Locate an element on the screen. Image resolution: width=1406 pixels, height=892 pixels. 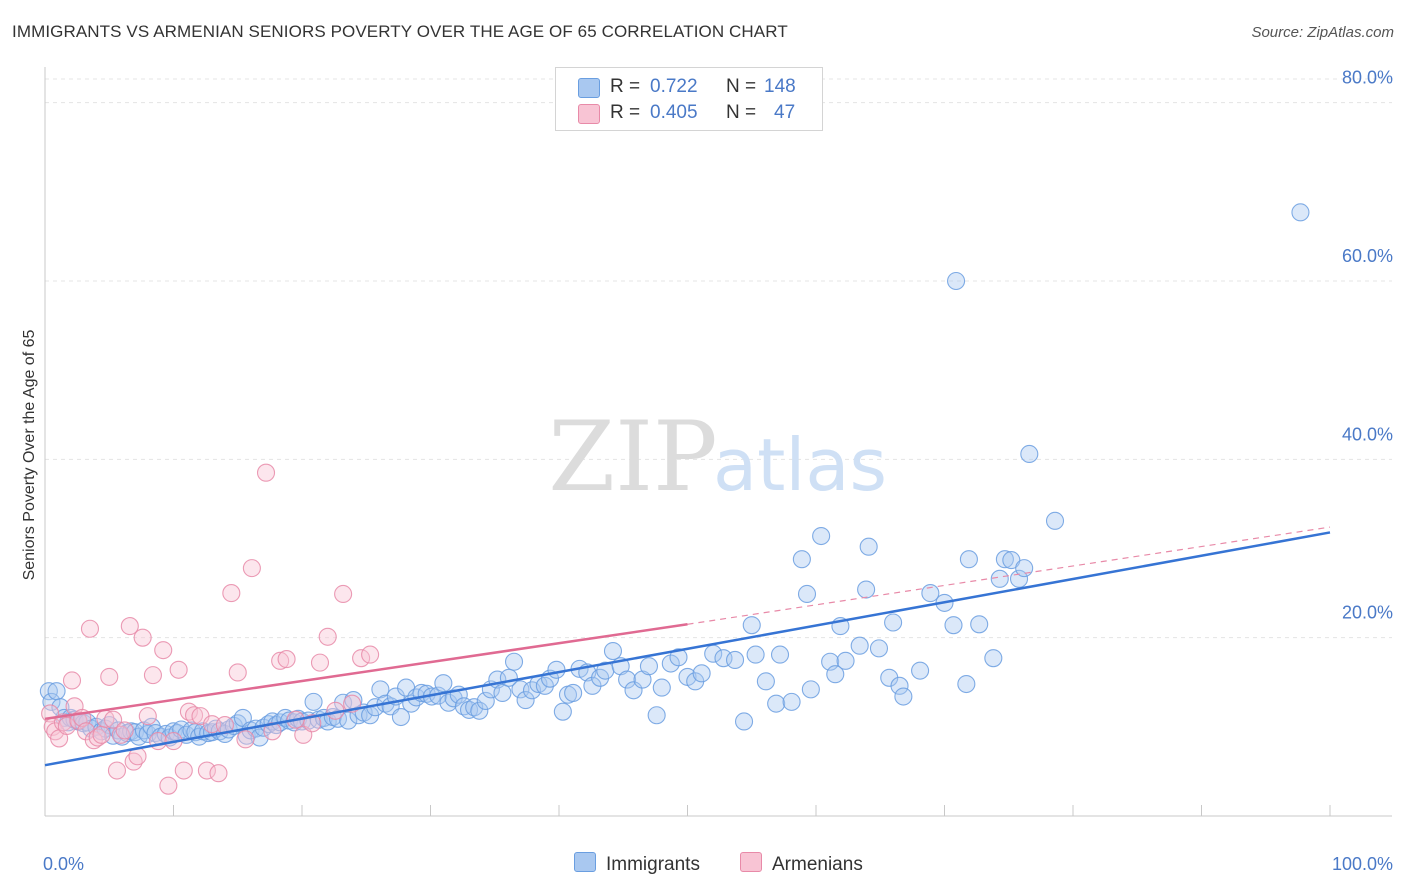
y-tick-label: 80.0% is located at coordinates (1367, 78).